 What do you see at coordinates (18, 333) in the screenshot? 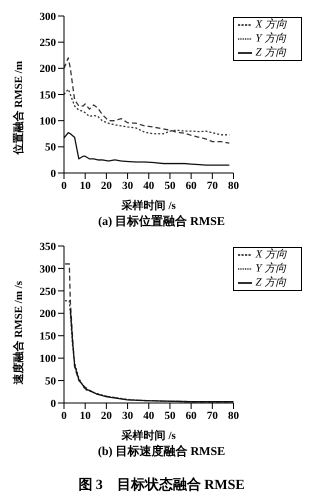
I see `y-axis-title: 速度融合 RMSE /m /s` at bounding box center [18, 333].